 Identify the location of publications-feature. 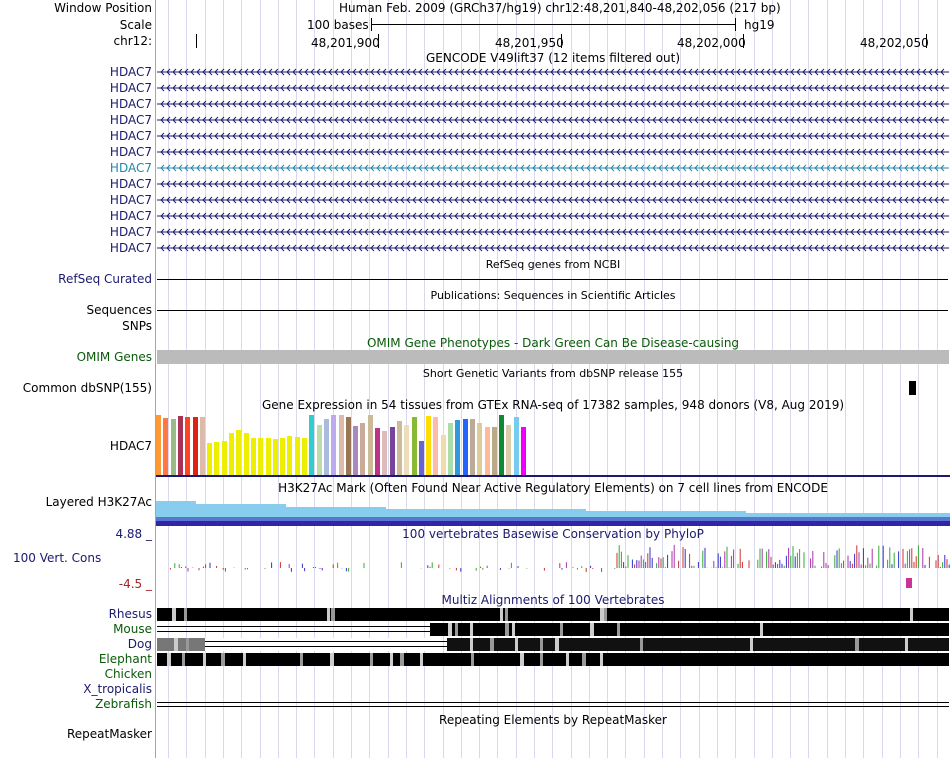
(552, 310).